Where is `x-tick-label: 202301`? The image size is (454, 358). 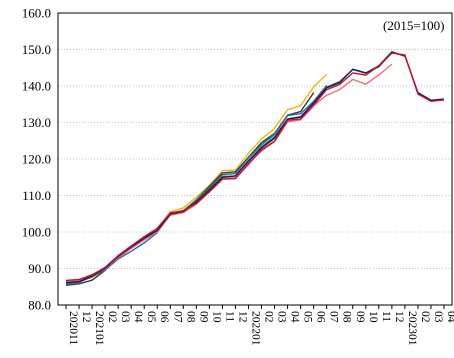
x-tick-label: 202301 is located at coordinates (412, 328).